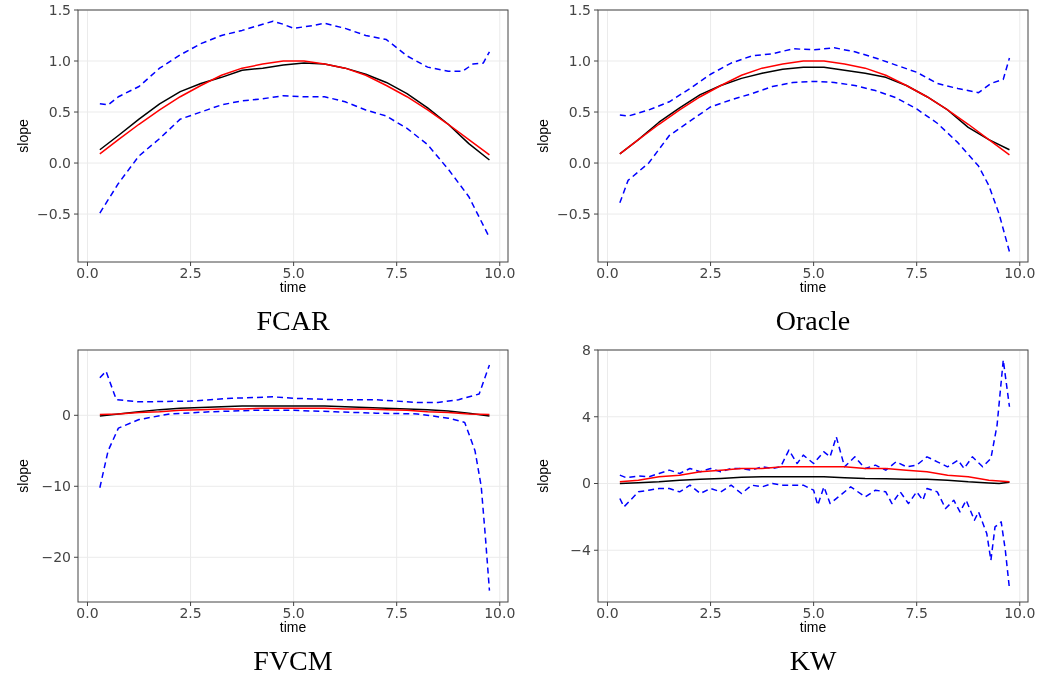 This screenshot has width=1041, height=682. I want to click on text: Oracle, so click(813, 320).